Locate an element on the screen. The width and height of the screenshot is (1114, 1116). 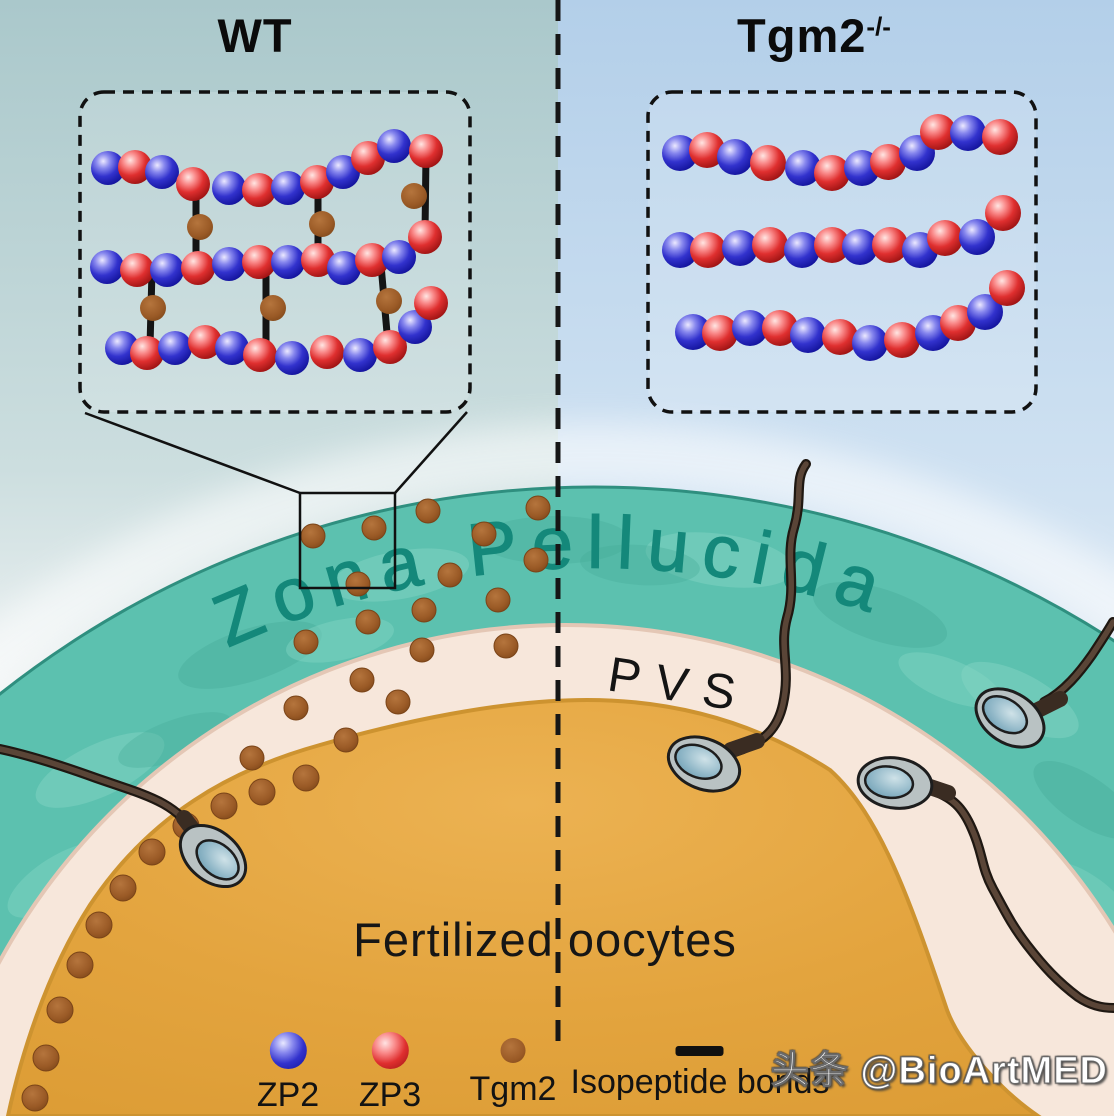
wt-title: WT is located at coordinates (255, 35).